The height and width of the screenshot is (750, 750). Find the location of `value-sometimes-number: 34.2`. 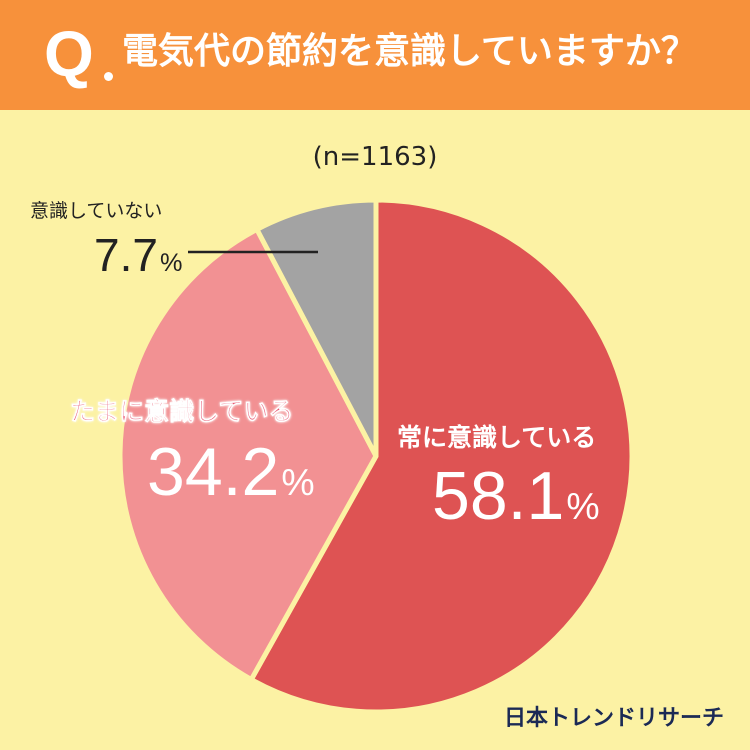

value-sometimes-number: 34.2 is located at coordinates (213, 472).